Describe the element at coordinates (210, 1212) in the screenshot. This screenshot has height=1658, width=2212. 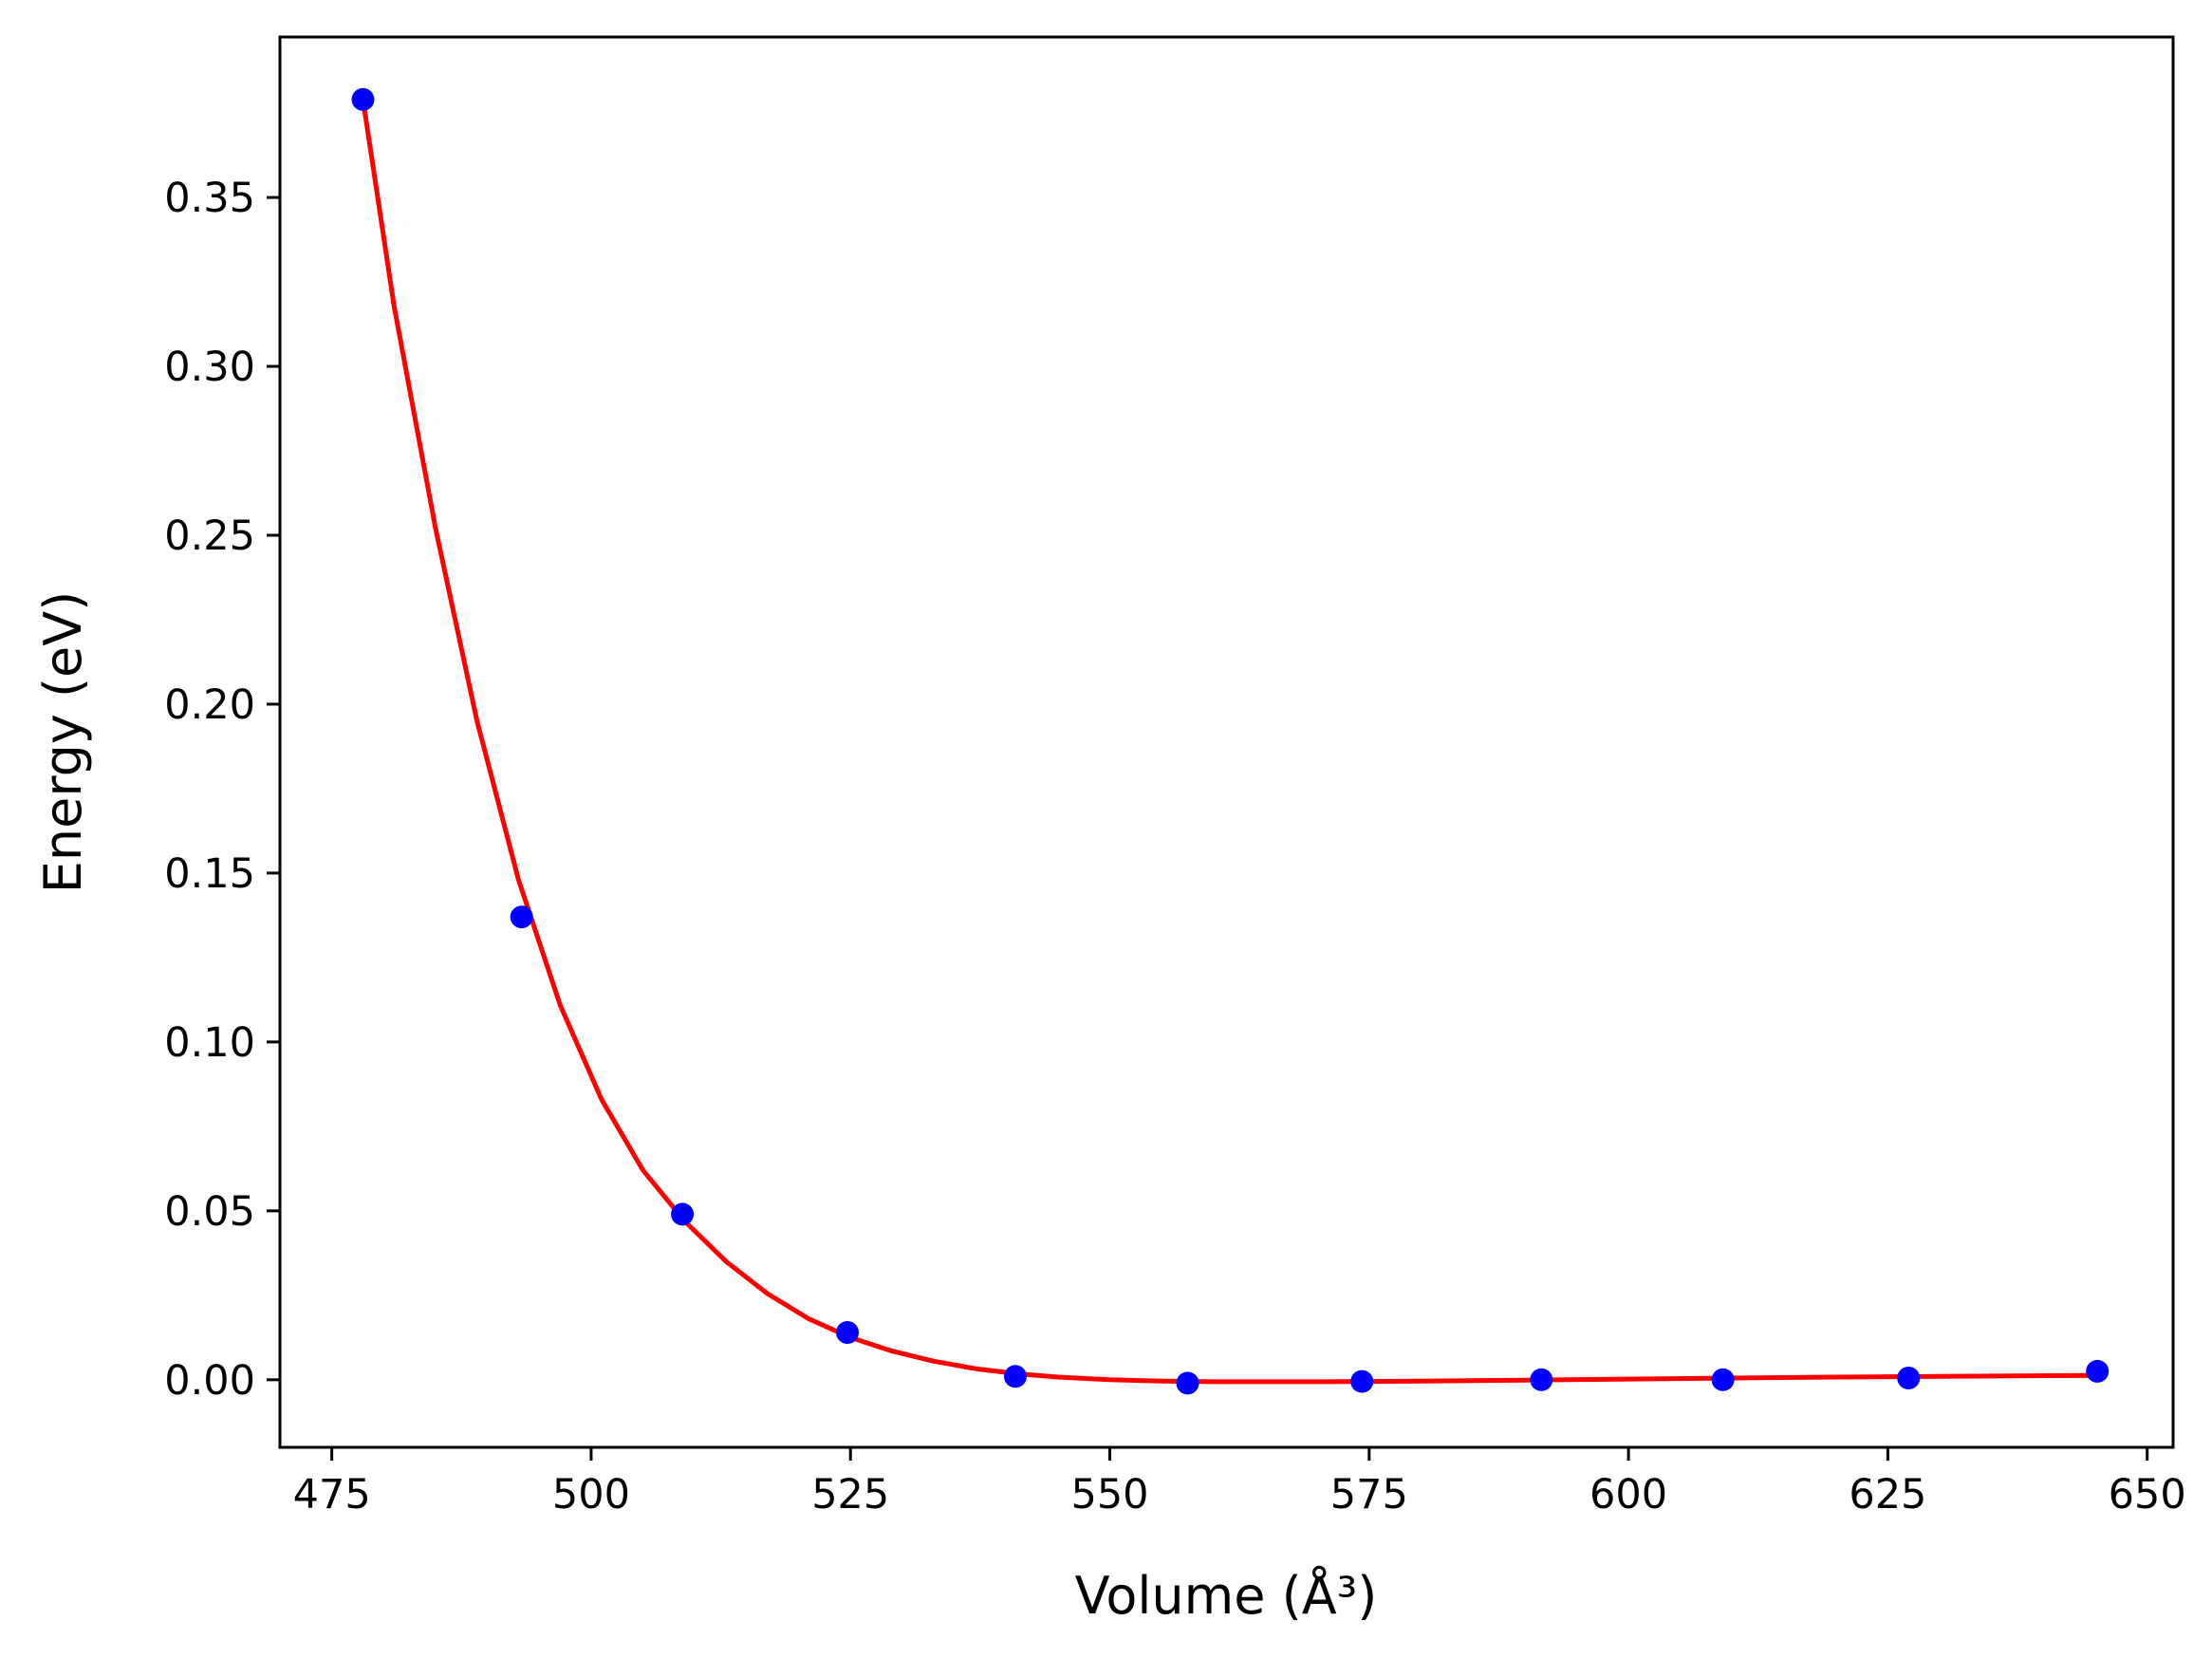
I see `y-tick-label: 0.05` at that location.